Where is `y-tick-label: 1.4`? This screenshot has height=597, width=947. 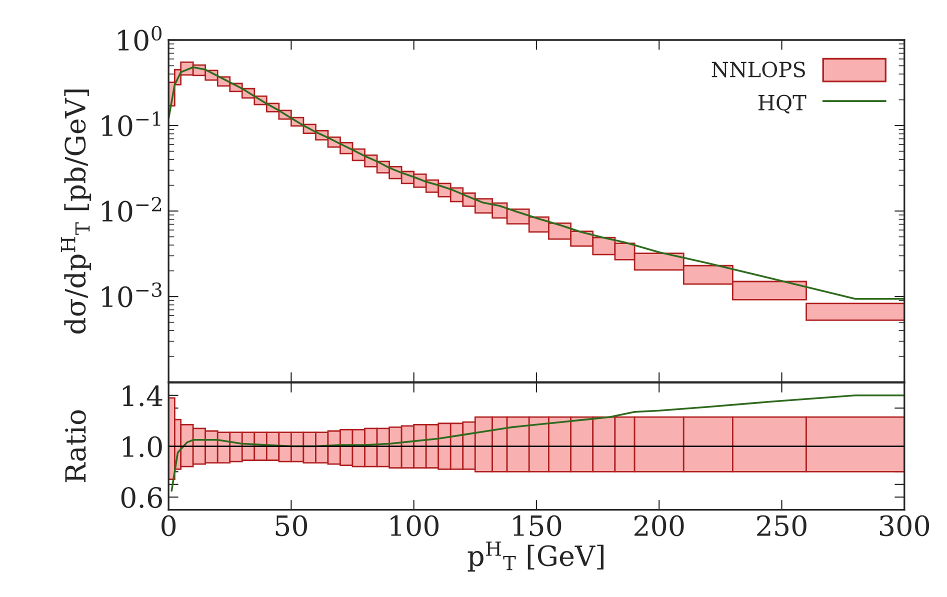 y-tick-label: 1.4 is located at coordinates (142, 395).